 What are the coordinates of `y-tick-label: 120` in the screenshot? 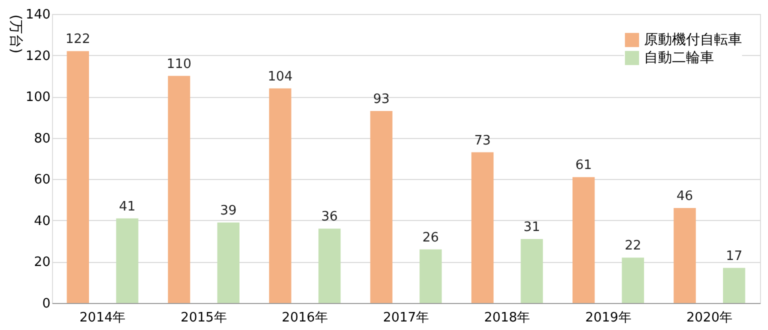 It's located at (38, 56).